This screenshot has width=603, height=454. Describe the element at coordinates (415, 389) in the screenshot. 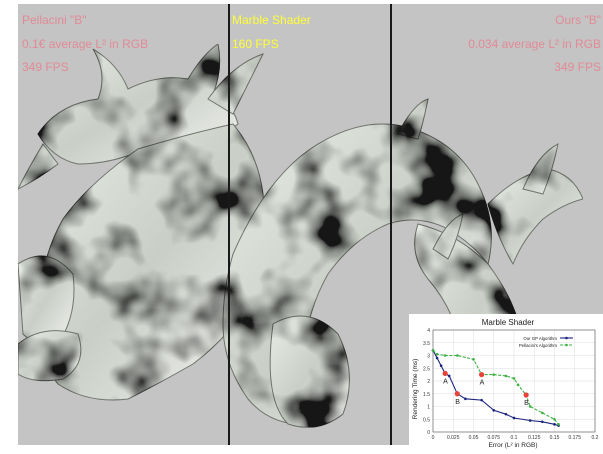

I see `chart-y-axis-label: Rendering Time (ms)` at that location.